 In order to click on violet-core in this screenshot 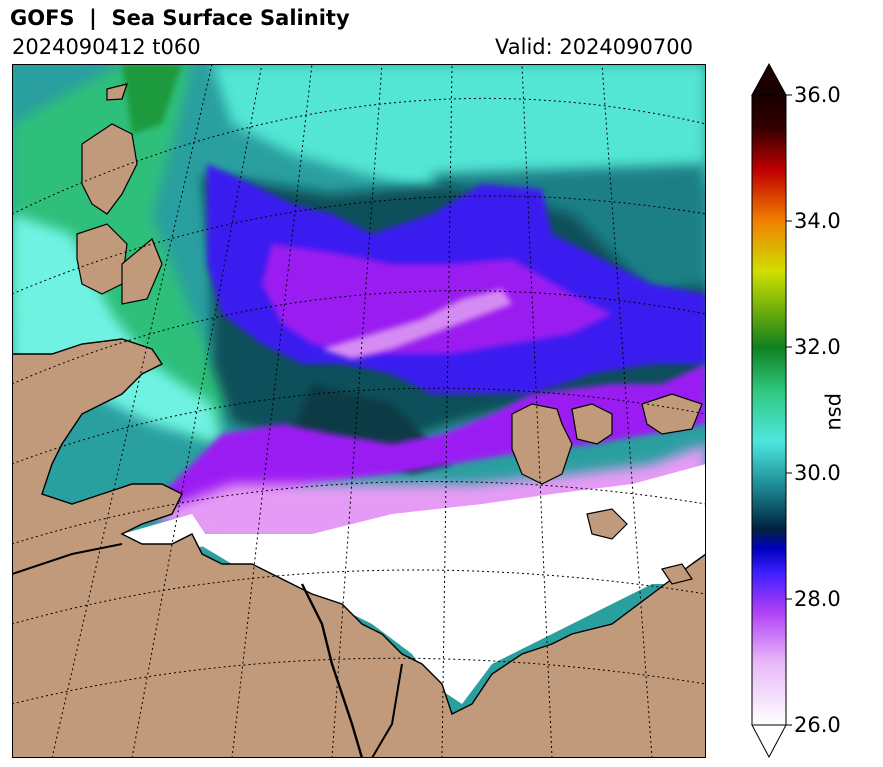, I will do `click(437, 299)`.